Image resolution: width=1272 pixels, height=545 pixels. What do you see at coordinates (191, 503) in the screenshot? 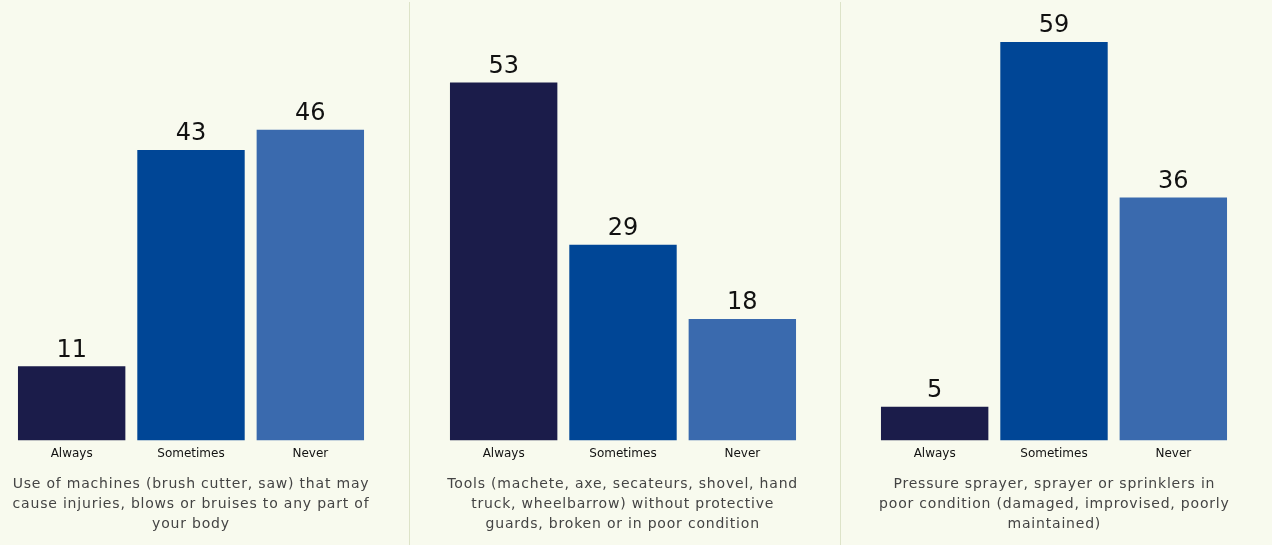
I see `x-axis-title: Use of machines (brush cutter, saw) that may cause injuries, blows or bruises to any part of your body` at bounding box center [191, 503].